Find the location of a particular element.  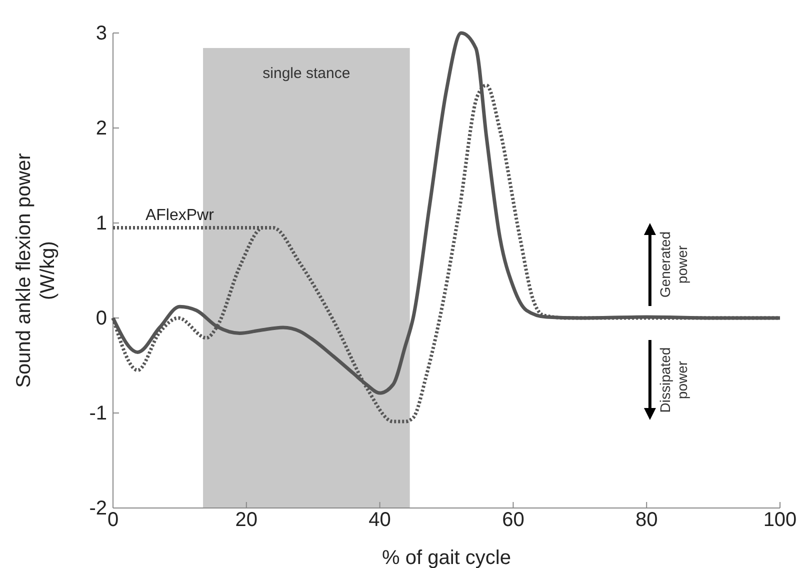

x-tick-label: 80 is located at coordinates (646, 520).